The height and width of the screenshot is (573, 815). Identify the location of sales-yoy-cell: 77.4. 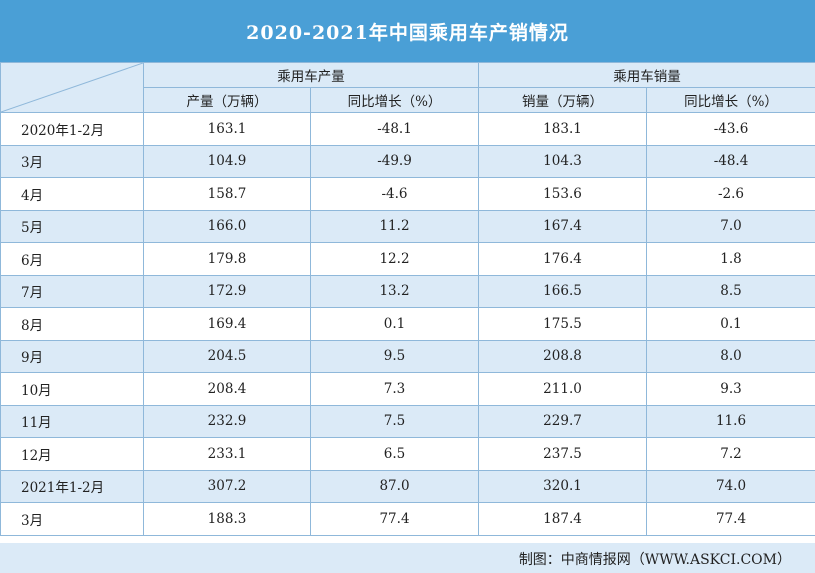
(730, 519).